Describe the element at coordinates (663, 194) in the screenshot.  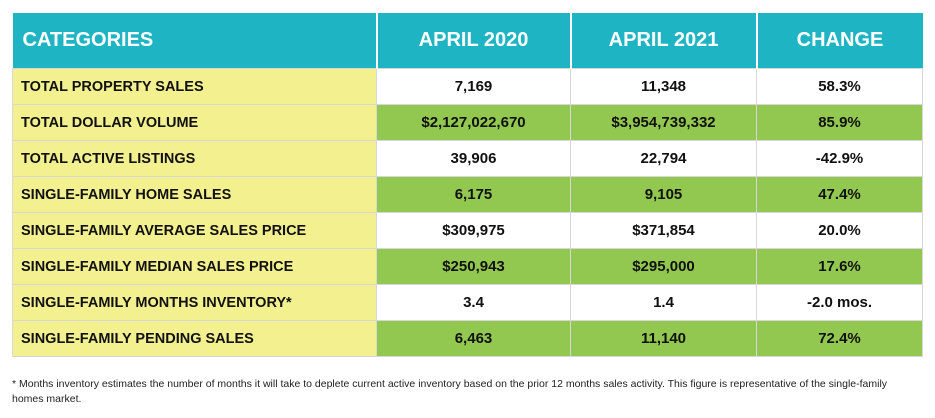
I see `row-april-2021: 9,105` at that location.